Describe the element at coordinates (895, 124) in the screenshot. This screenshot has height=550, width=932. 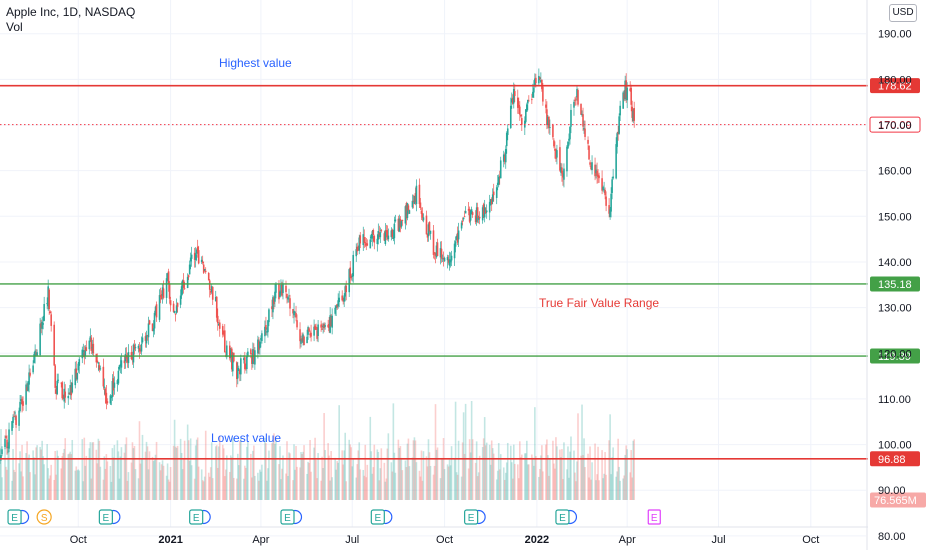
I see `level-price-box-last` at that location.